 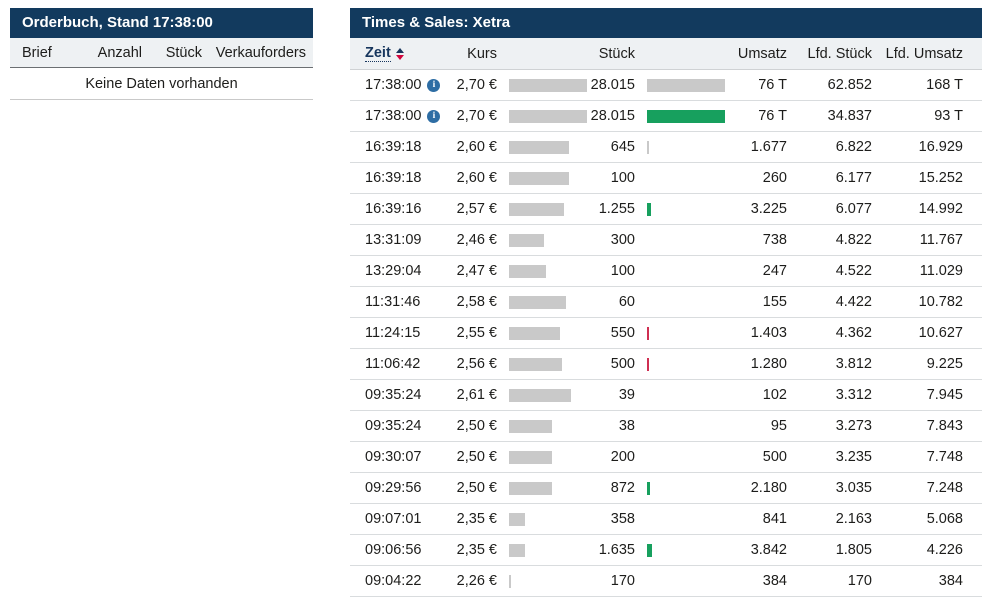 I want to click on turnover-value: 155, so click(x=774, y=302).